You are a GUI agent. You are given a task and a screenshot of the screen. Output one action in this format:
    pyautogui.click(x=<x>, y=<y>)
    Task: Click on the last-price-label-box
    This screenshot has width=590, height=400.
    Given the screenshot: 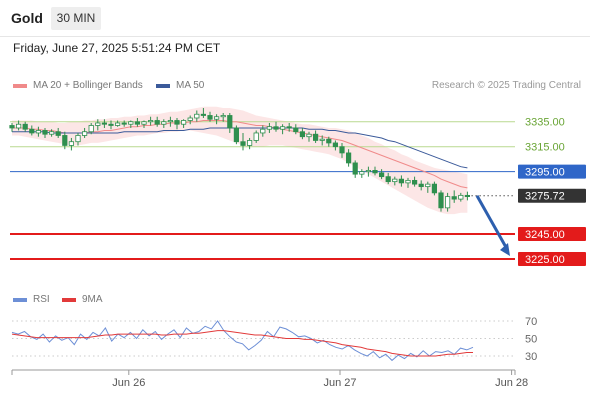 What is the action you would take?
    pyautogui.click(x=552, y=195)
    